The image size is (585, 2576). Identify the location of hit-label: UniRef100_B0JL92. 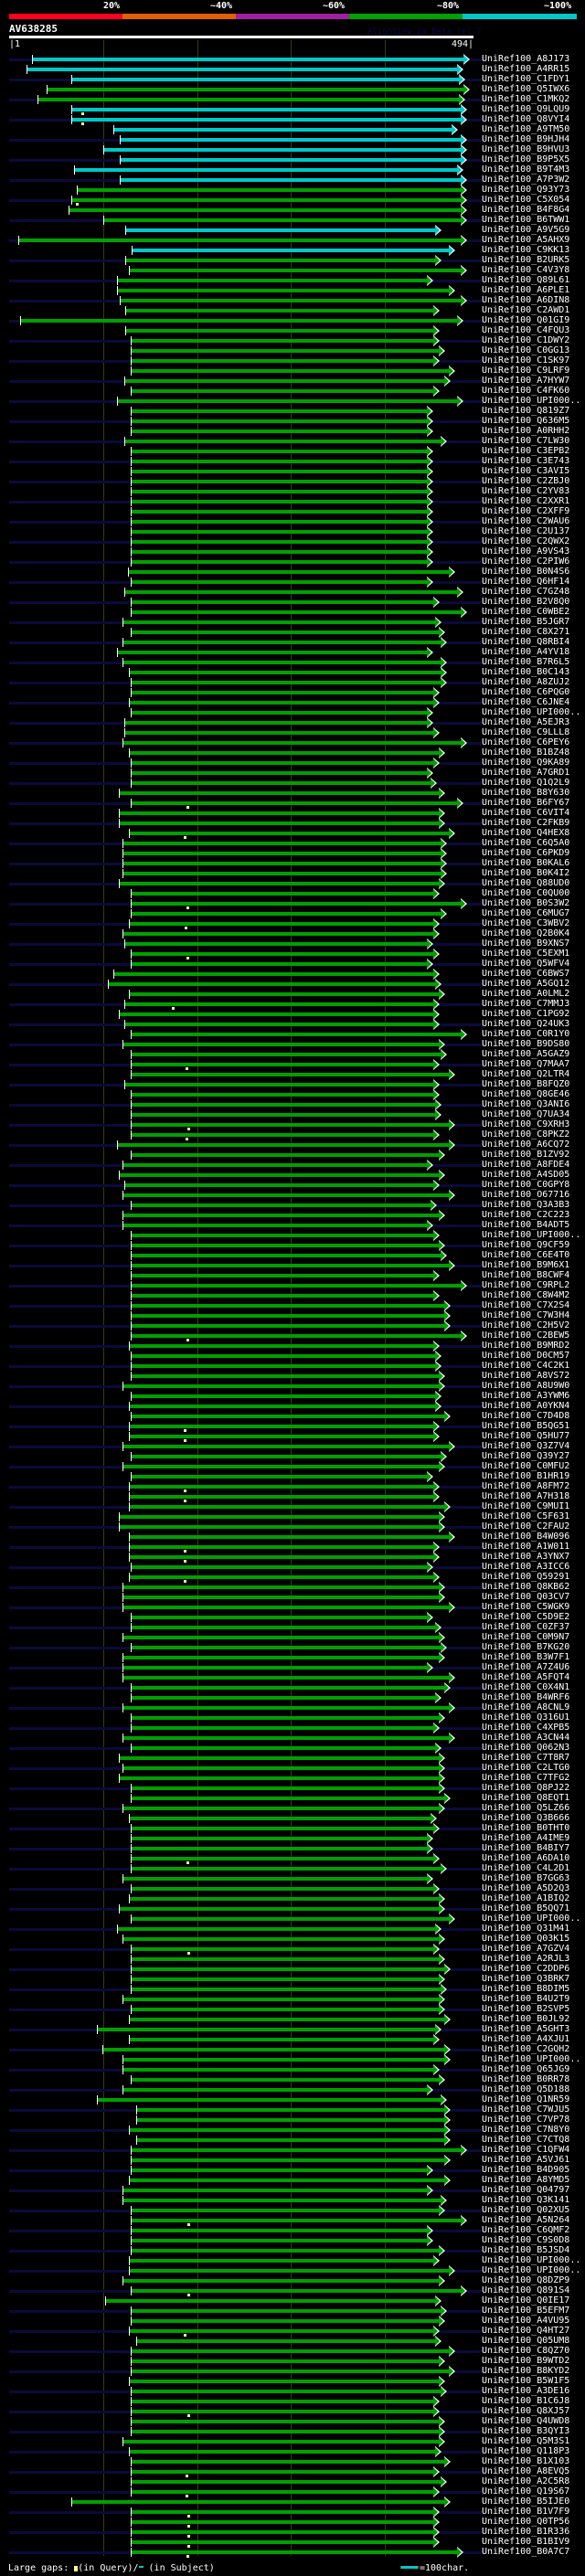
(526, 2019).